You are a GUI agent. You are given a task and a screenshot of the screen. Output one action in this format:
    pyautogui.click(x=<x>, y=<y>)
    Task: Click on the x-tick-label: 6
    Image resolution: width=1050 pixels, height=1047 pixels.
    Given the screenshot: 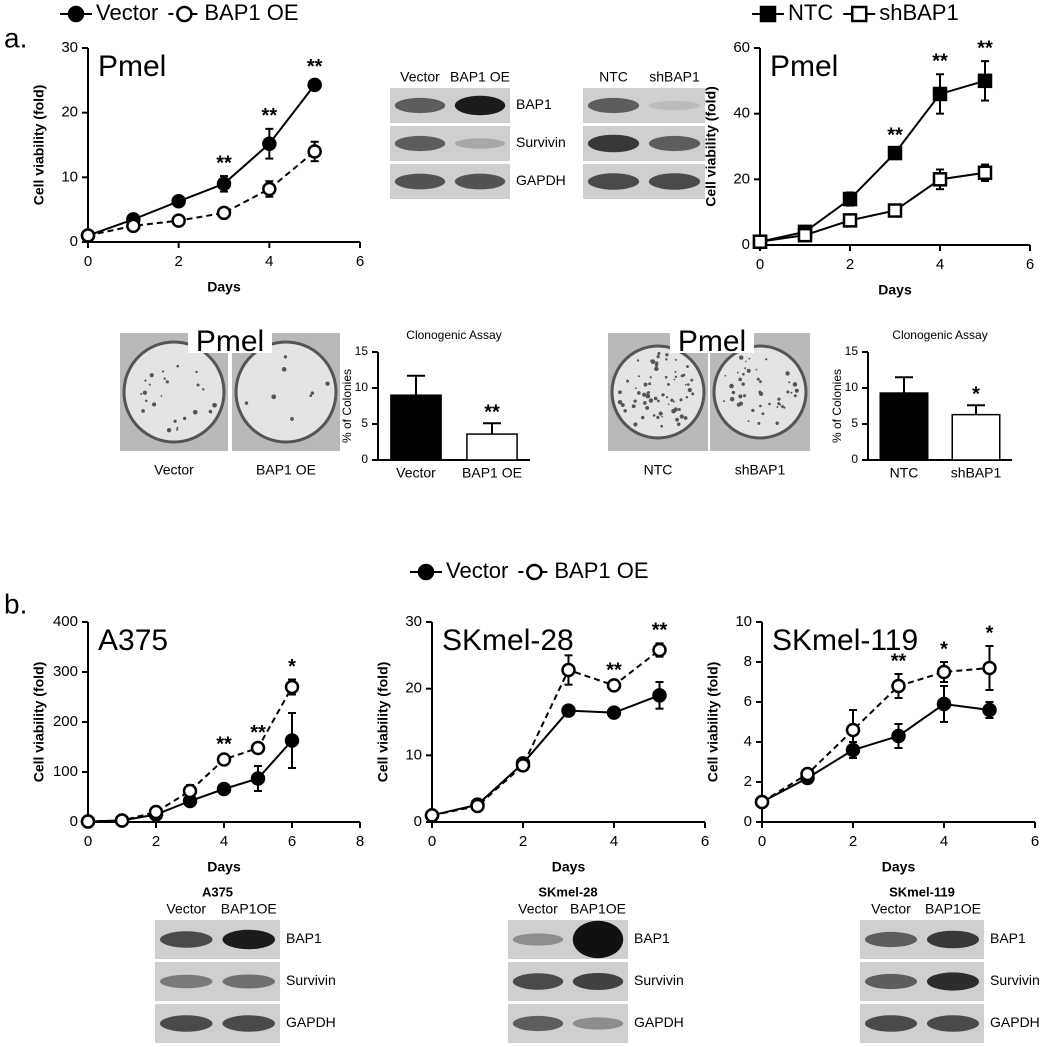 What is the action you would take?
    pyautogui.click(x=292, y=841)
    